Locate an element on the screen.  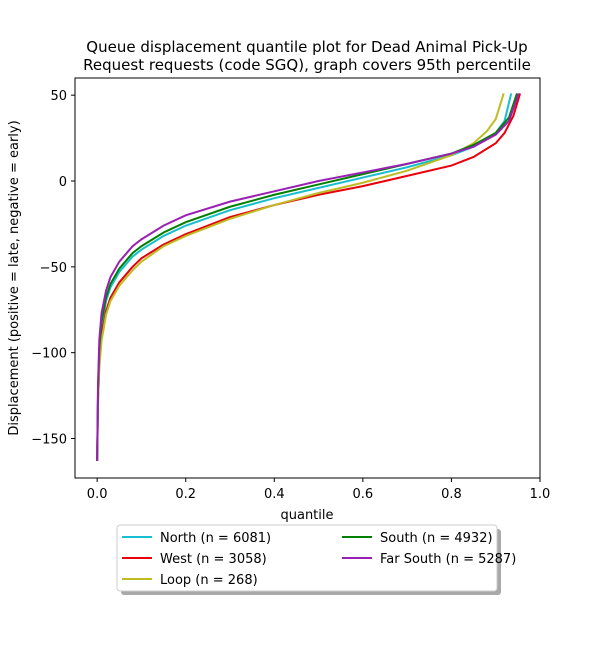
x-axis-label: quantile is located at coordinates (306, 515).